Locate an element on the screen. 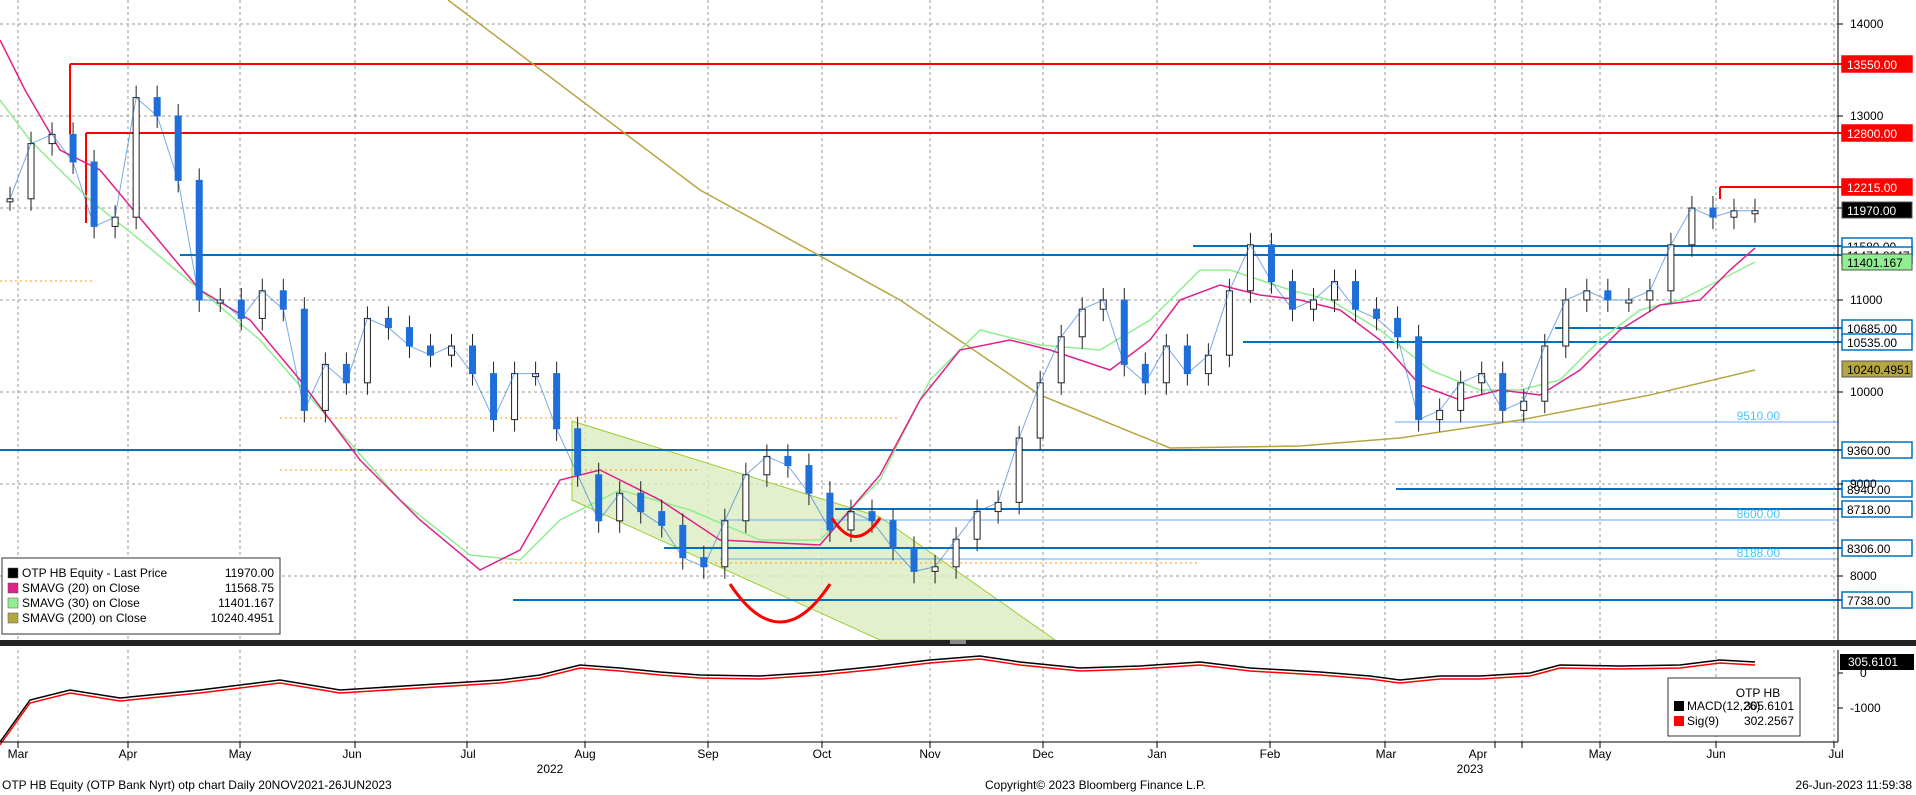 The width and height of the screenshot is (1916, 795). macd-legend-box is located at coordinates (1734, 707).